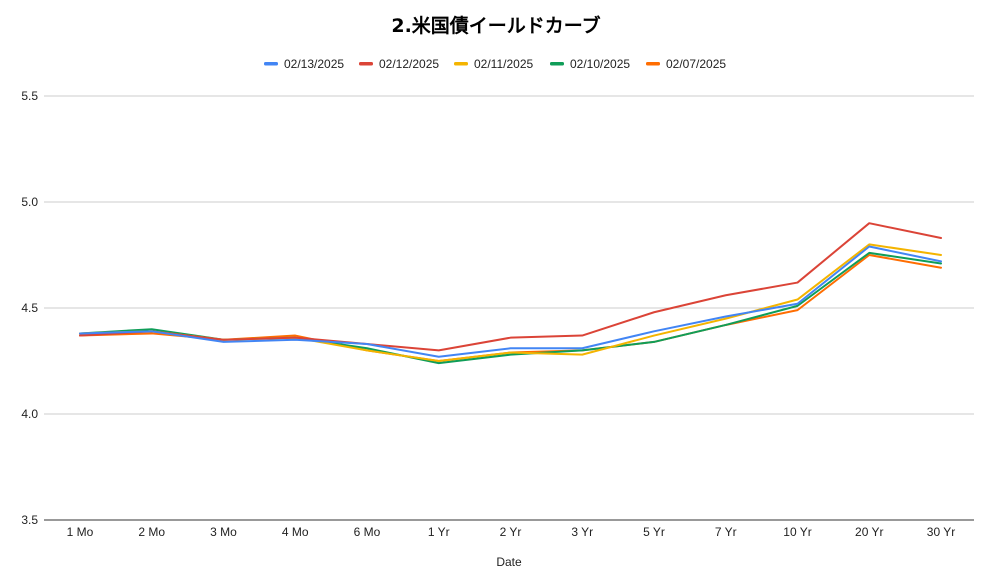 This screenshot has width=998, height=576. Describe the element at coordinates (654, 532) in the screenshot. I see `x-tick-label: 5 Yr` at that location.